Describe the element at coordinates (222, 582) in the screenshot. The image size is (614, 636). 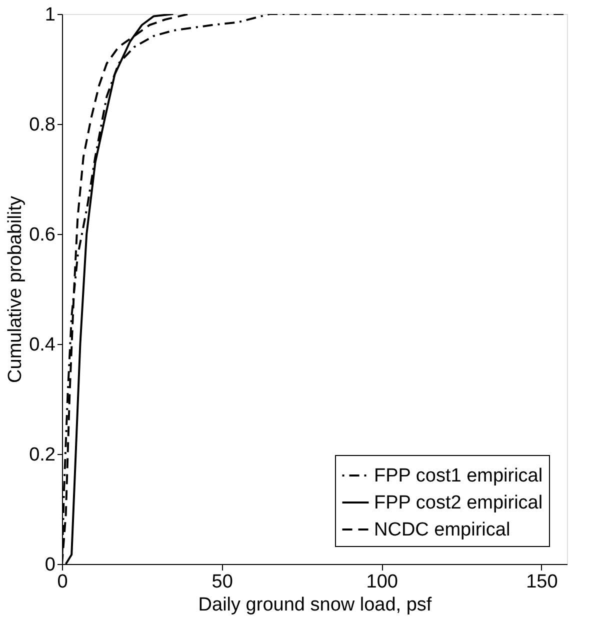
I see `x-tick-label: 50` at that location.